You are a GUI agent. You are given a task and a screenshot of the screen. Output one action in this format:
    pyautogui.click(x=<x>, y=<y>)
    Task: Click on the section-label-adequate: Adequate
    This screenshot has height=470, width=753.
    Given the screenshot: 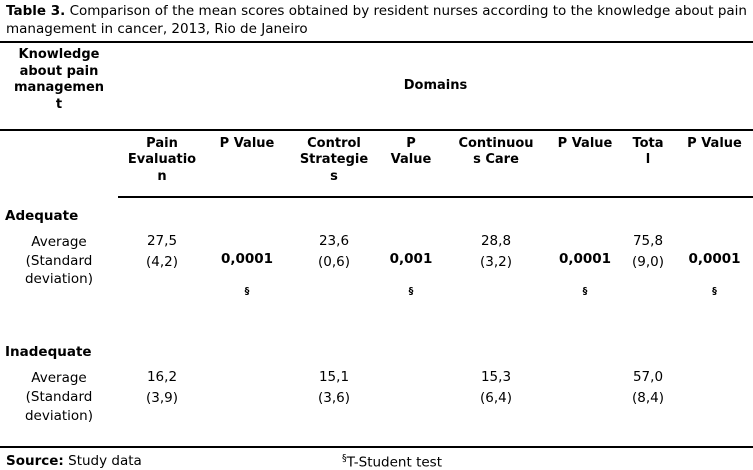 What is the action you would take?
    pyautogui.click(x=376, y=213)
    